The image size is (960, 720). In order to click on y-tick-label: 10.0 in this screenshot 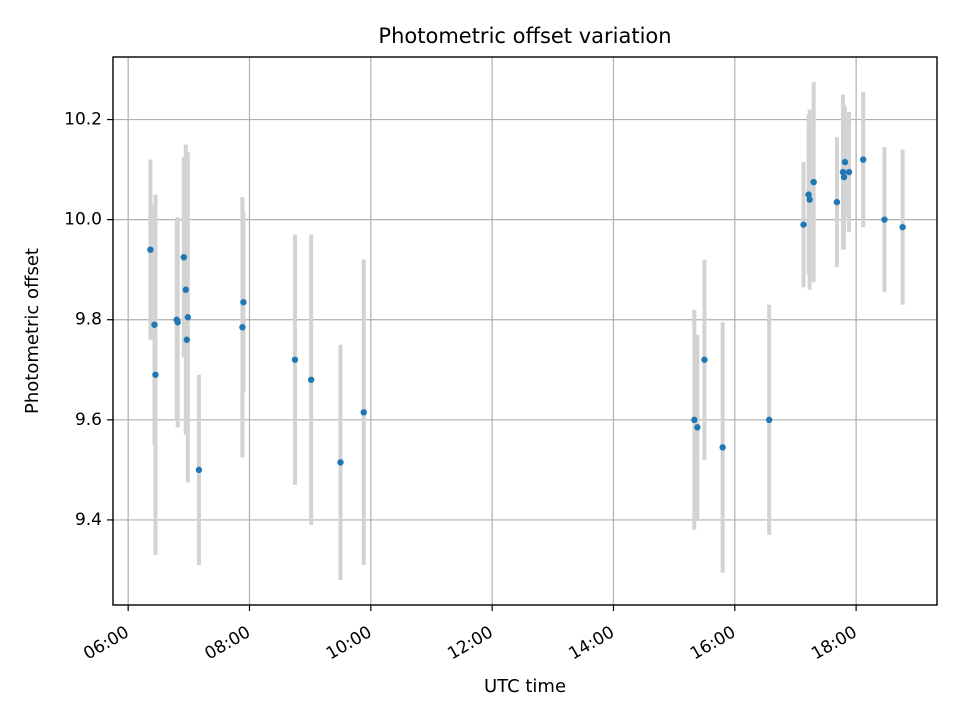, I will do `click(83, 220)`.